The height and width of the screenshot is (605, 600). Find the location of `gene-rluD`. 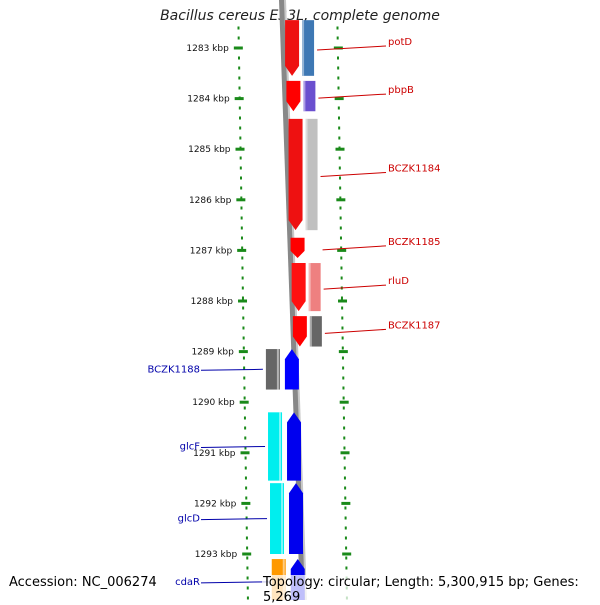

gene-rluD is located at coordinates (306, 287).